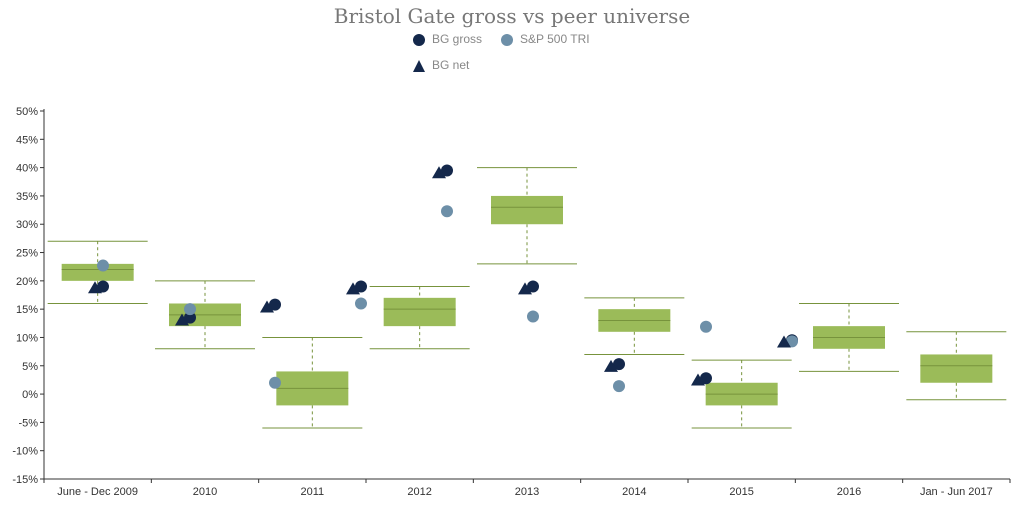 This screenshot has width=1024, height=522. I want to click on y-tick-label: -5%, so click(28, 423).